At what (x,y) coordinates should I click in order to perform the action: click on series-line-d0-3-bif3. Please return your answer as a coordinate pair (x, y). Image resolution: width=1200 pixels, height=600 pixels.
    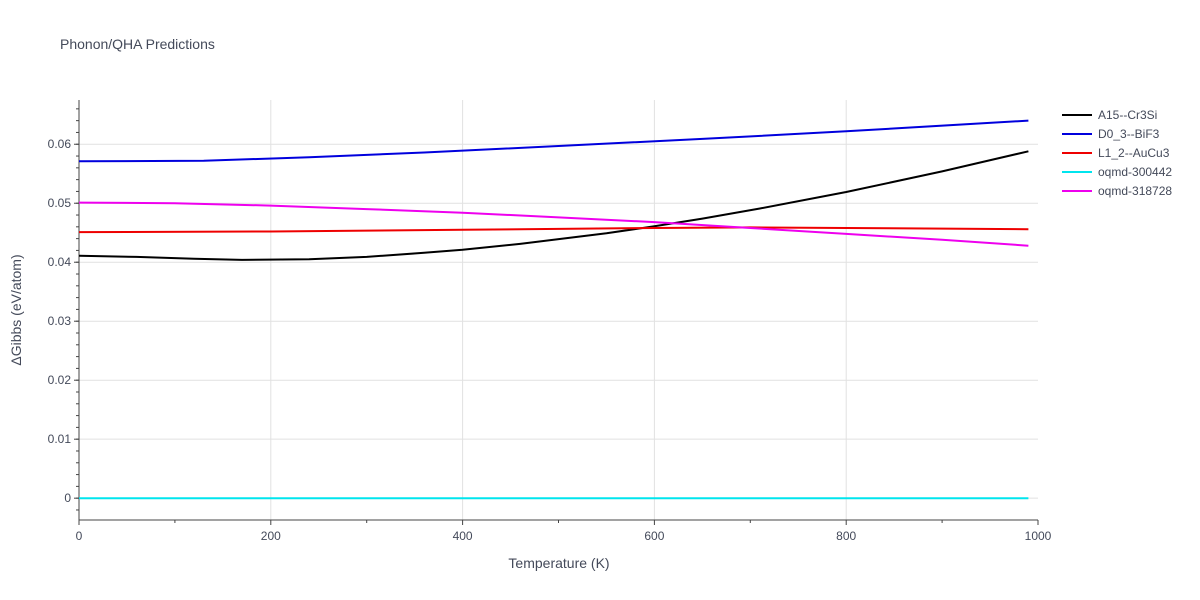
    Looking at the image, I should click on (553, 141).